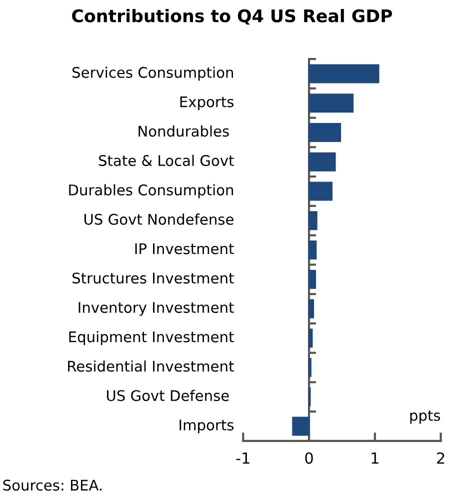 The width and height of the screenshot is (464, 496). What do you see at coordinates (309, 458) in the screenshot?
I see `x-tick-label: 0` at bounding box center [309, 458].